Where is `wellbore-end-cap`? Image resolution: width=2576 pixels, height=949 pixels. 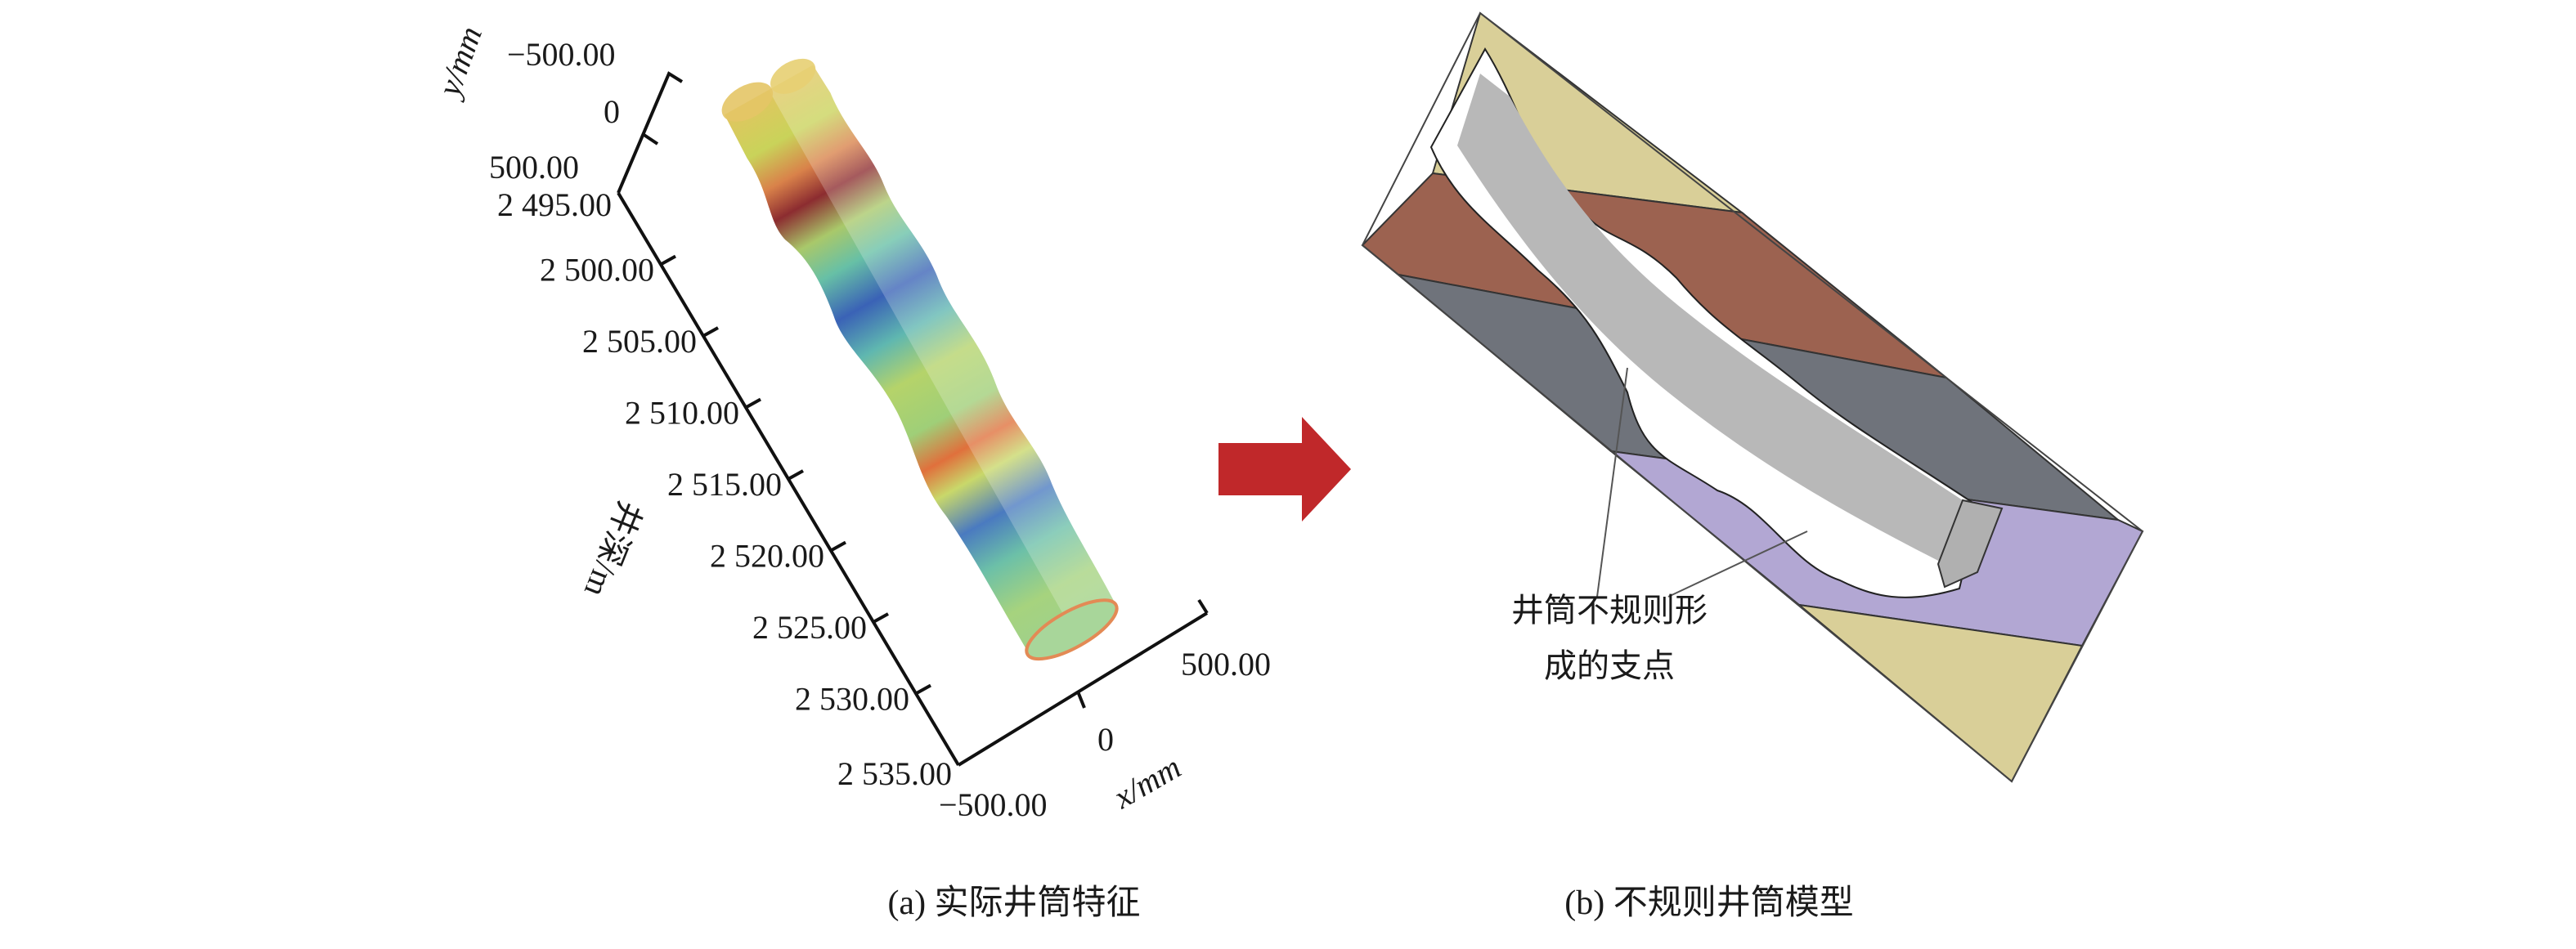 wellbore-end-cap is located at coordinates (1970, 544).